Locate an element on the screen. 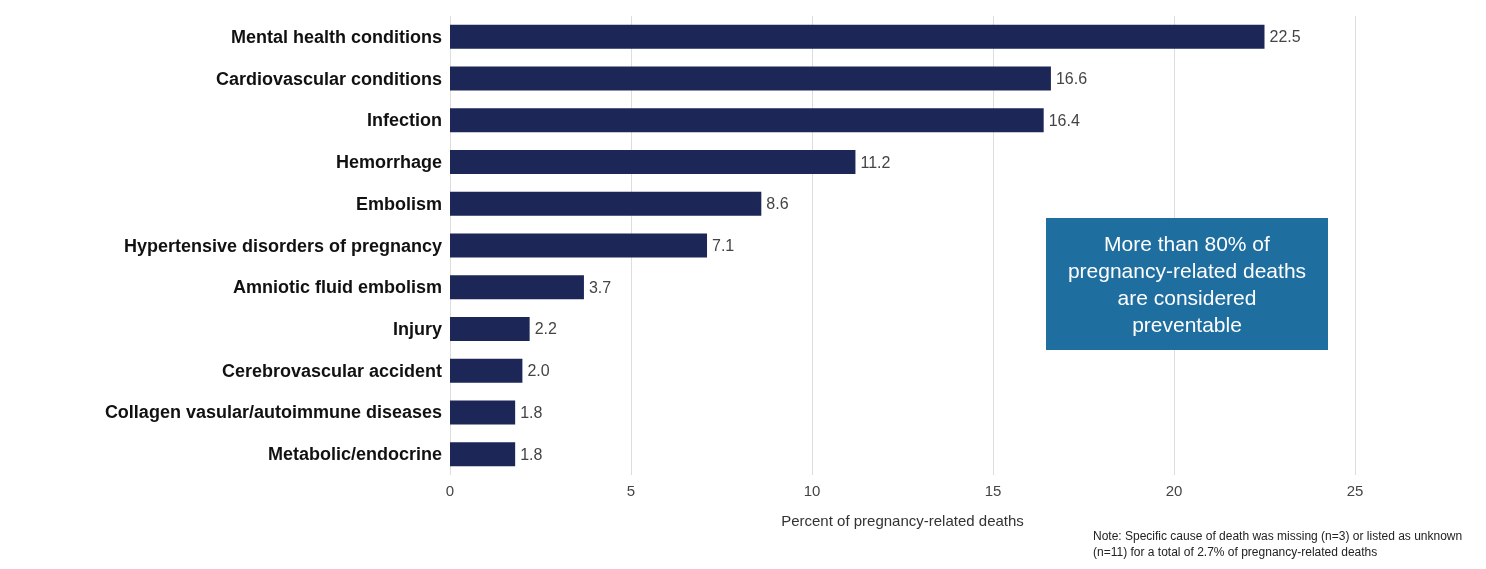  x-tick-label: 0 is located at coordinates (450, 490).